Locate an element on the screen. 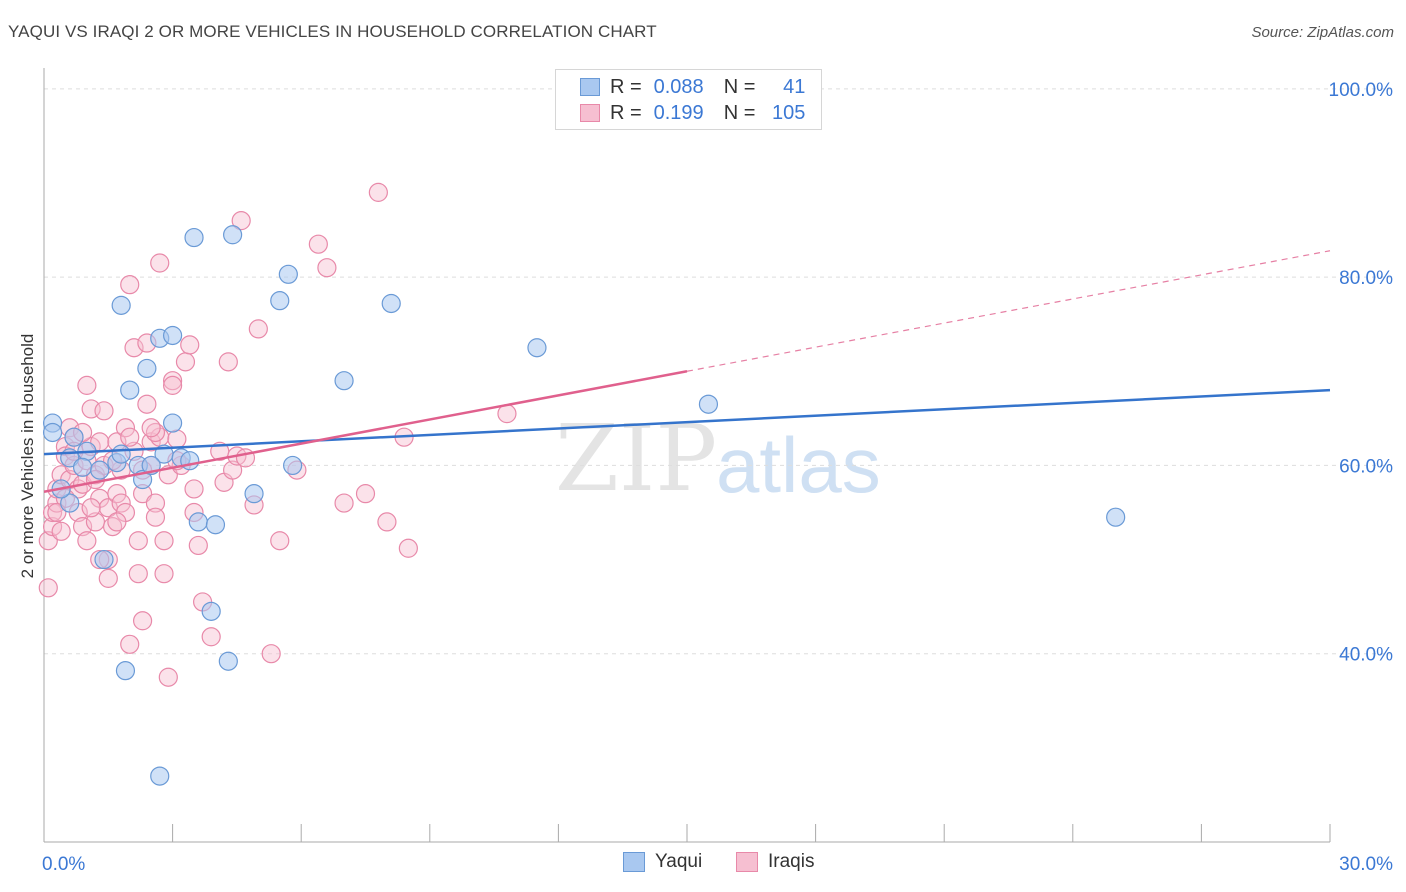 Image resolution: width=1406 pixels, height=892 pixels. stats-legend: R = 0.088 N = 41 R = 0.199 N = 105 is located at coordinates (688, 99).